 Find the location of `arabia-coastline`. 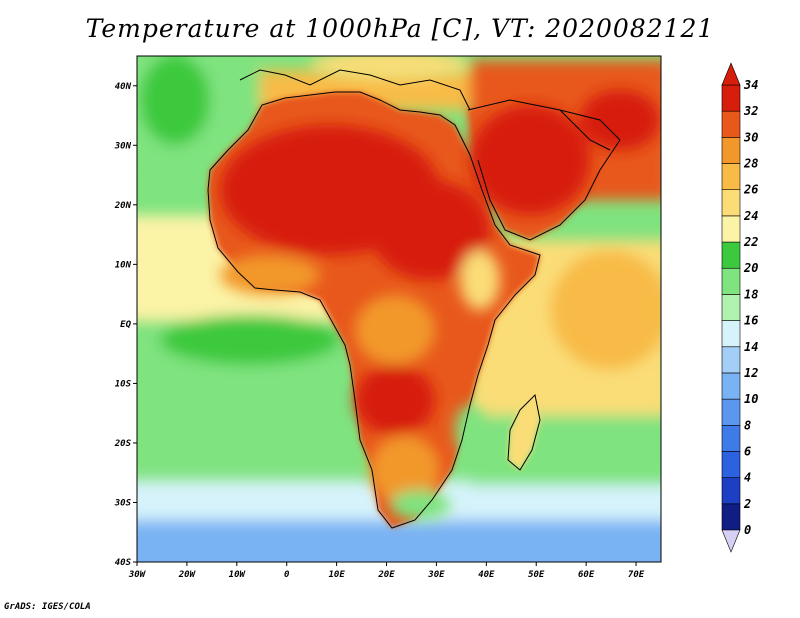

arabia-coastline is located at coordinates (544, 170).